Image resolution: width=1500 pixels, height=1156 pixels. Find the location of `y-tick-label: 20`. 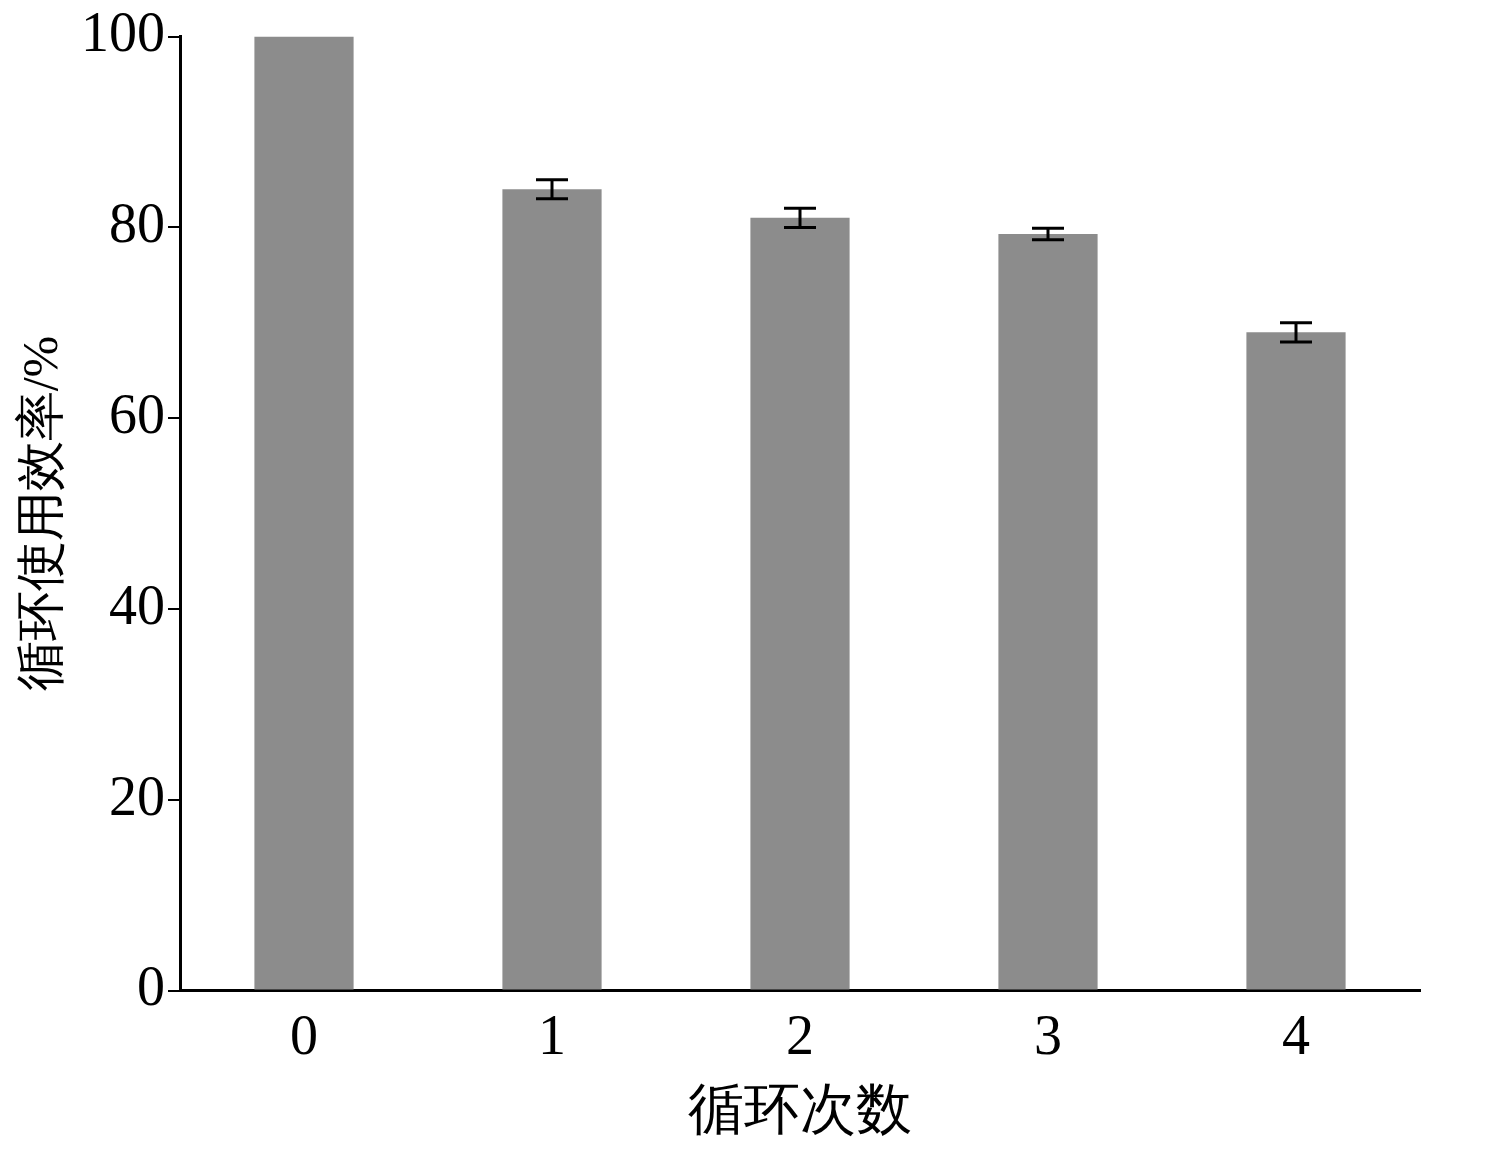

y-tick-label: 20 is located at coordinates (137, 795).